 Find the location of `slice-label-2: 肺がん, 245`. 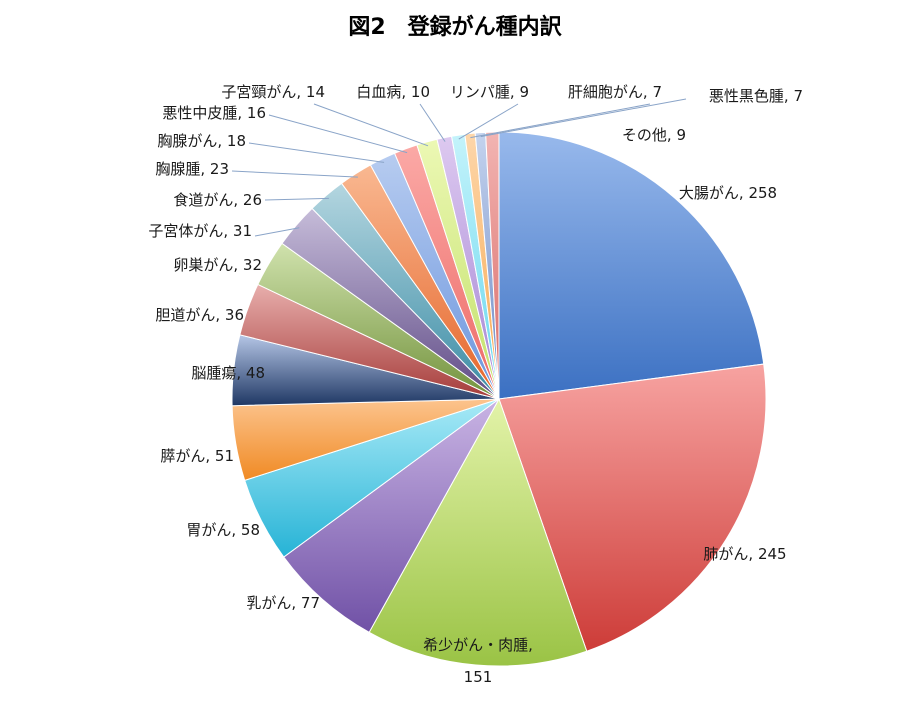

slice-label-2: 肺がん, 245 is located at coordinates (744, 554).